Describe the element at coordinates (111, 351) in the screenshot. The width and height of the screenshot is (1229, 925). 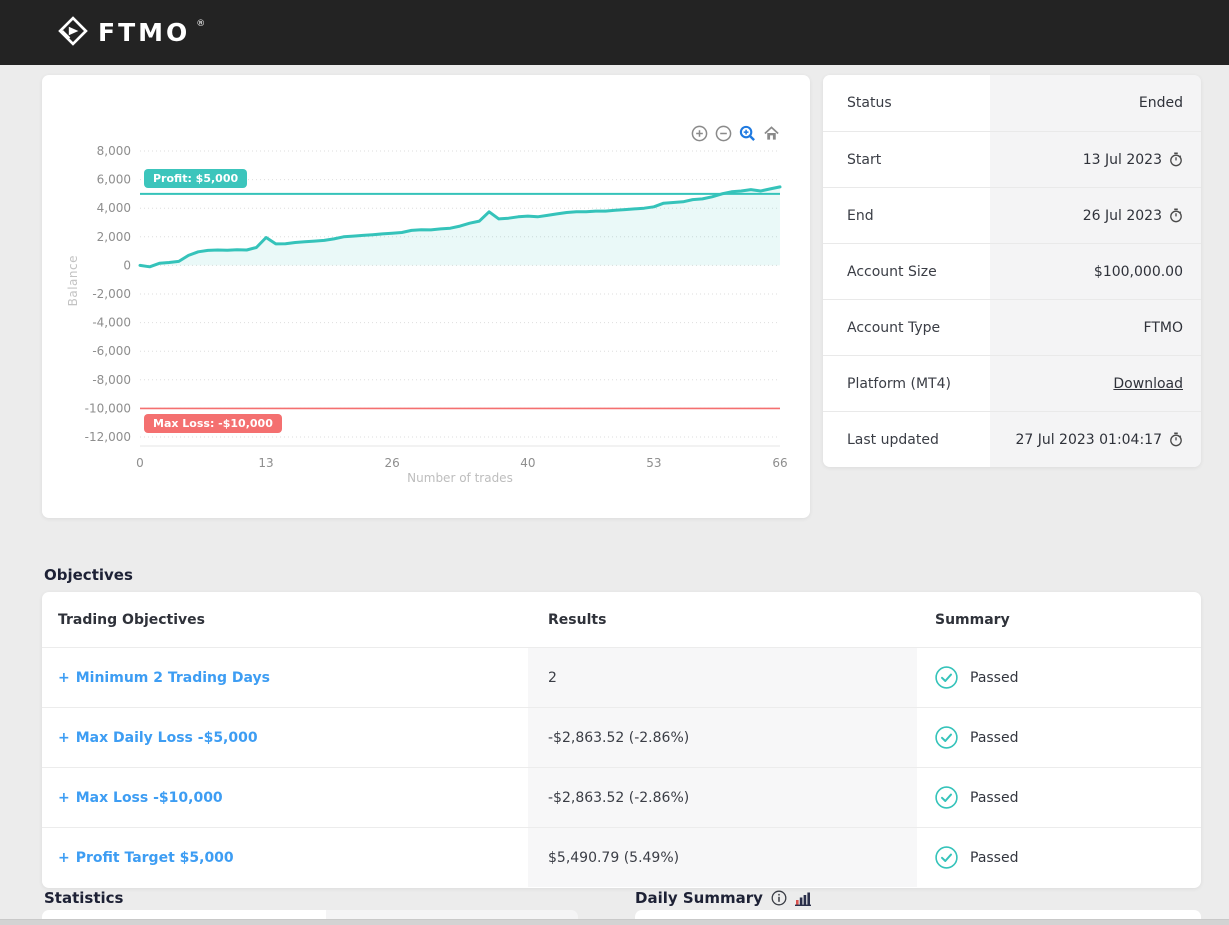
I see `svg-text: -6,000` at that location.